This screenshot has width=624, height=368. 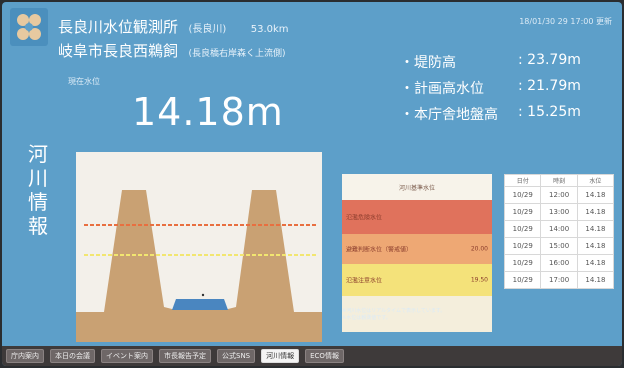 What do you see at coordinates (417, 249) in the screenshot?
I see `legend-band-warning: 避難判断水位（警戒値） 20.00` at bounding box center [417, 249].